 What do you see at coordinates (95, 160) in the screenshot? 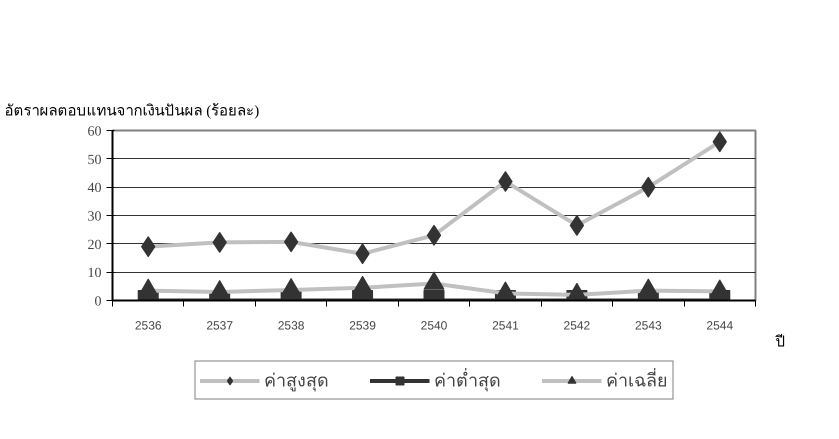
I see `y-tick-label: 50` at bounding box center [95, 160].